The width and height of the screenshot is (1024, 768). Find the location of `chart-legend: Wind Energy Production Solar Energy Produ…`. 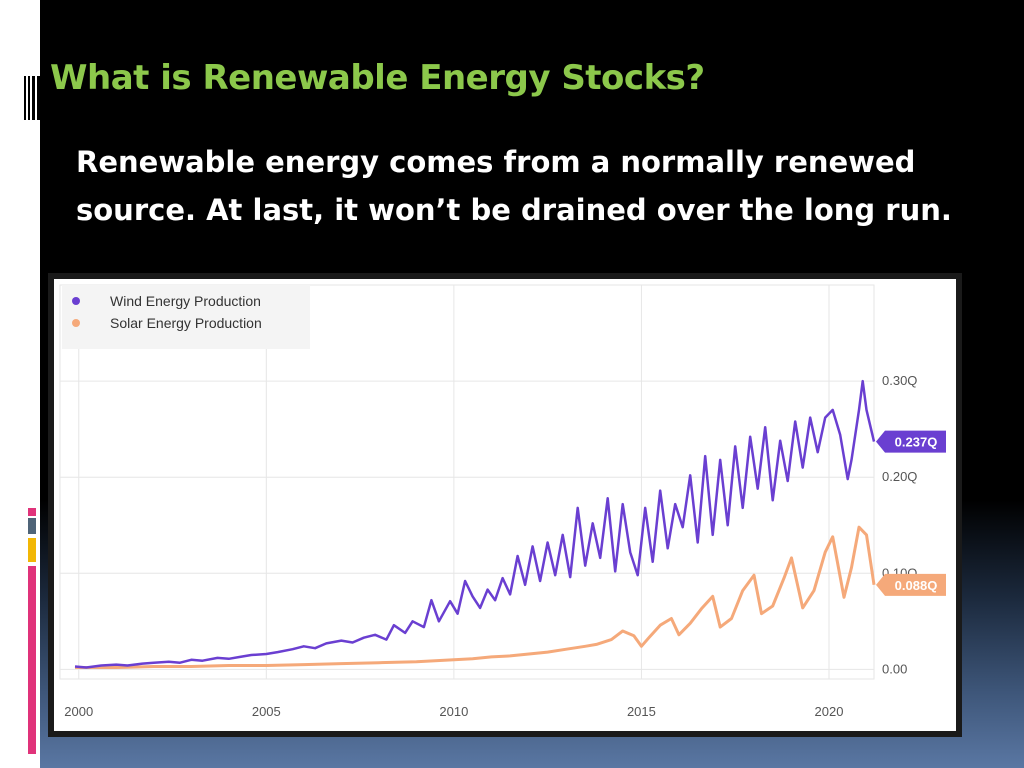

chart-legend: Wind Energy Production Solar Energy Produ… is located at coordinates (186, 317).